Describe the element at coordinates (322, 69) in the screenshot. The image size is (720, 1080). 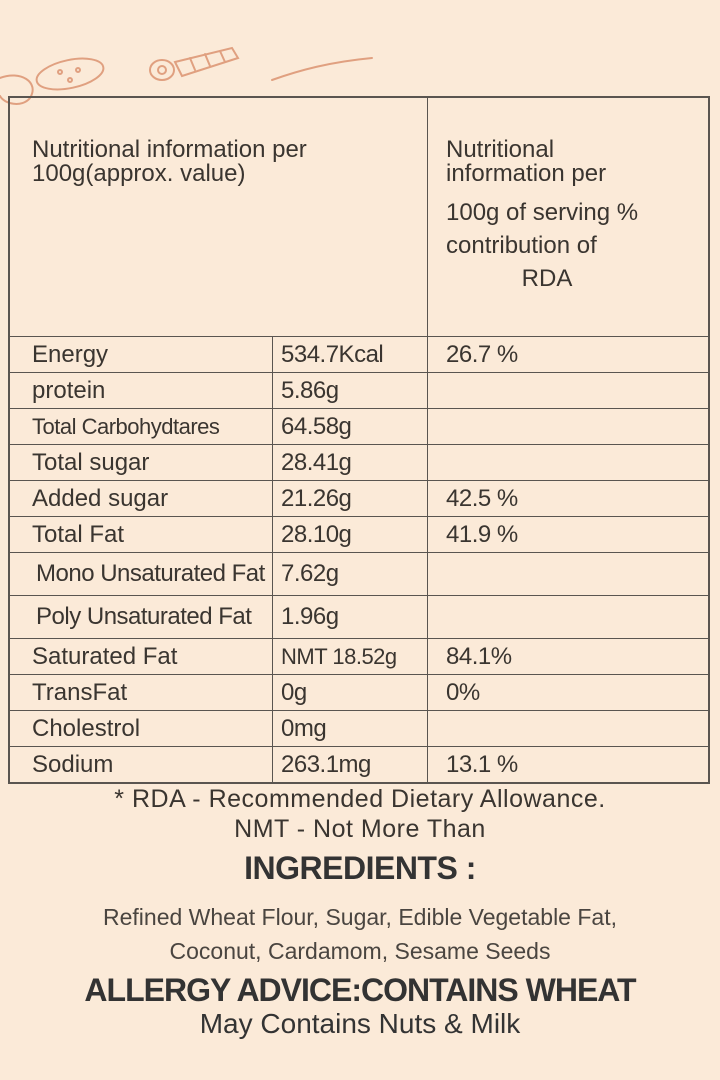
I see `doodle-stroke` at that location.